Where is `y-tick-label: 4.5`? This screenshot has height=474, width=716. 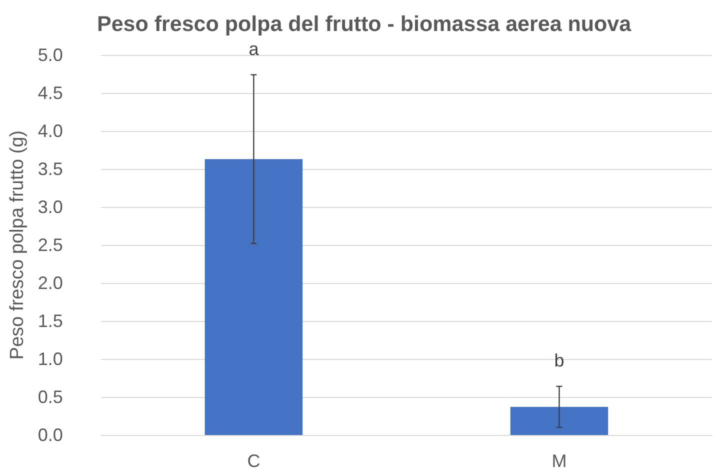
y-tick-label: 4.5 is located at coordinates (50, 93).